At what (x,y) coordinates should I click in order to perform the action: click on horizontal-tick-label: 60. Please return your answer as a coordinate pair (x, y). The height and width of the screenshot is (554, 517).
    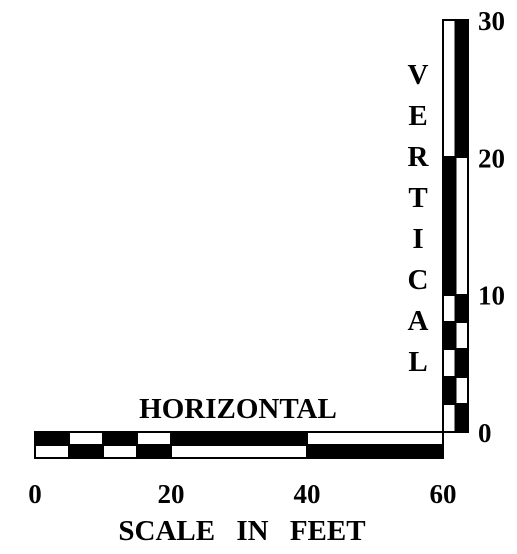
    Looking at the image, I should click on (443, 494).